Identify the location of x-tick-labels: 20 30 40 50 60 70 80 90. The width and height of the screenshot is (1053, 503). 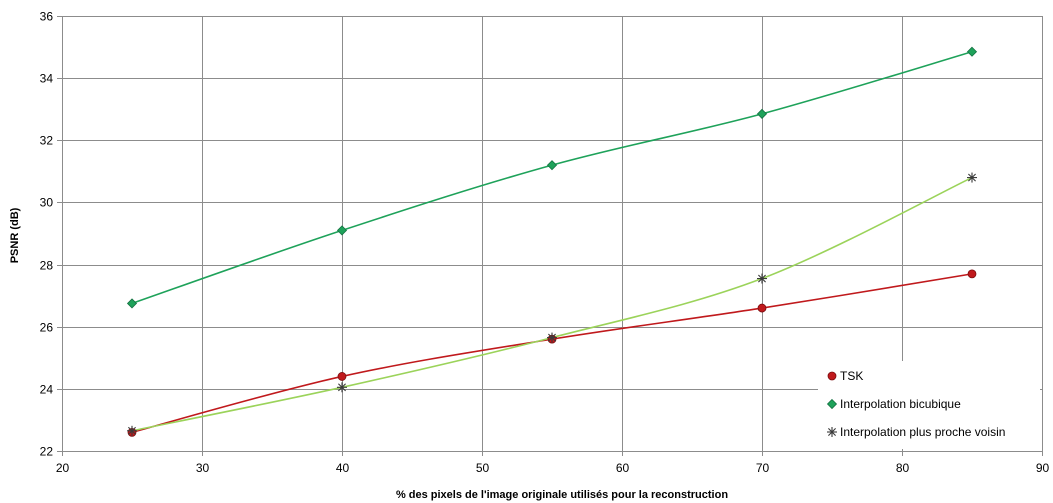
(553, 468).